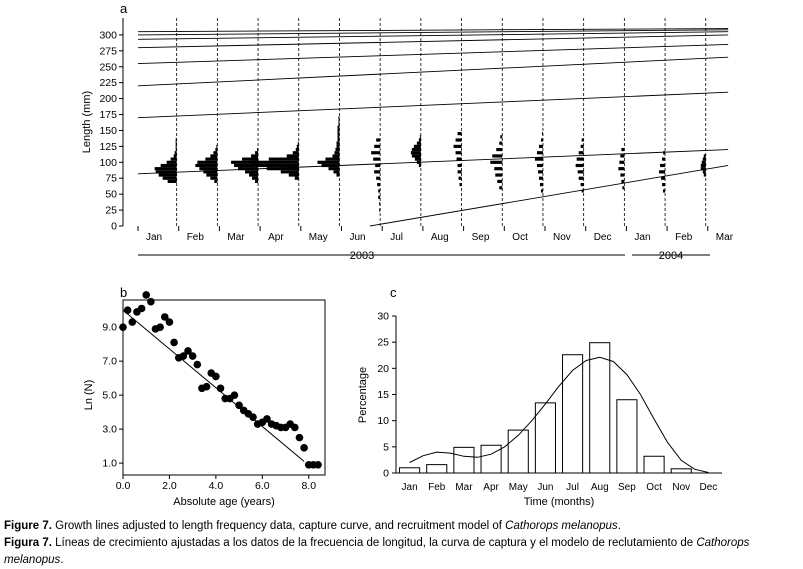 This screenshot has width=803, height=569. What do you see at coordinates (62, 560) in the screenshot?
I see `caption-spanish-end: .` at bounding box center [62, 560].